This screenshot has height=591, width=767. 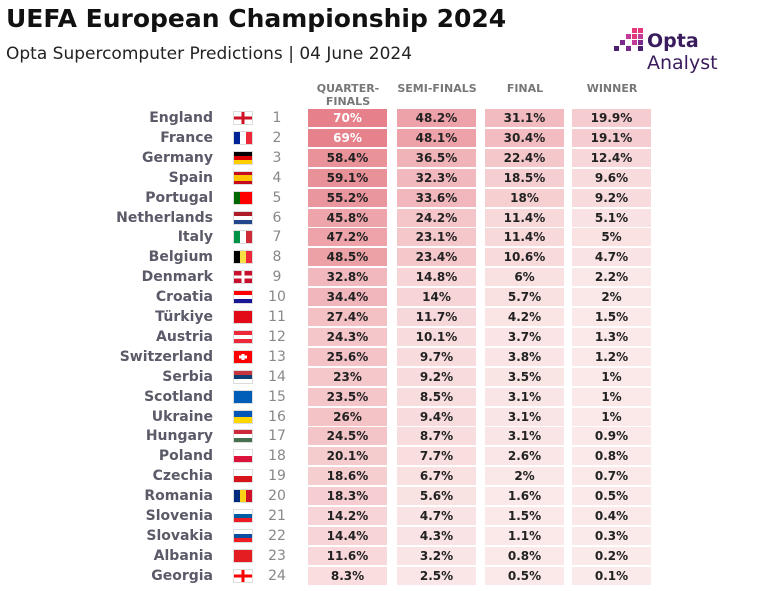 What do you see at coordinates (181, 118) in the screenshot?
I see `team-name: England` at bounding box center [181, 118].